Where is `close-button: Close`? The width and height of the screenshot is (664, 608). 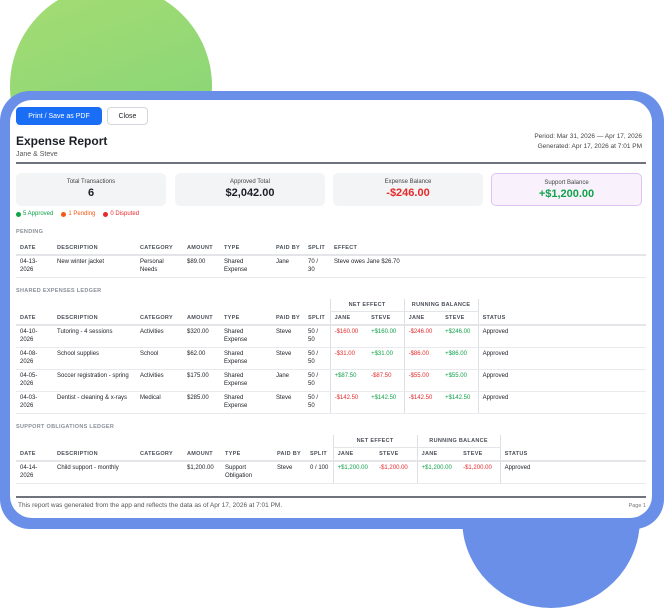
close-button: Close is located at coordinates (127, 116).